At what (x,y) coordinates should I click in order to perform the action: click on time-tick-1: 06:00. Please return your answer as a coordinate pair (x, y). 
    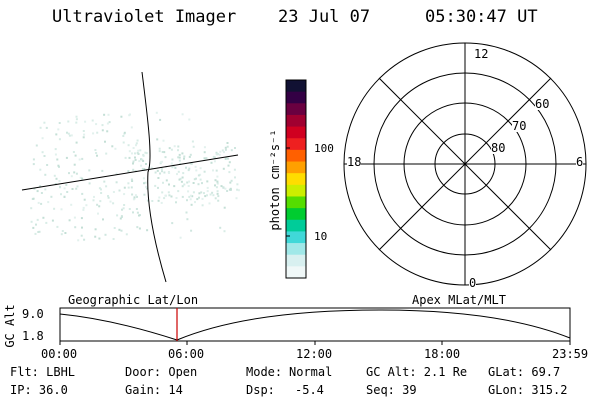
    Looking at the image, I should click on (186, 354).